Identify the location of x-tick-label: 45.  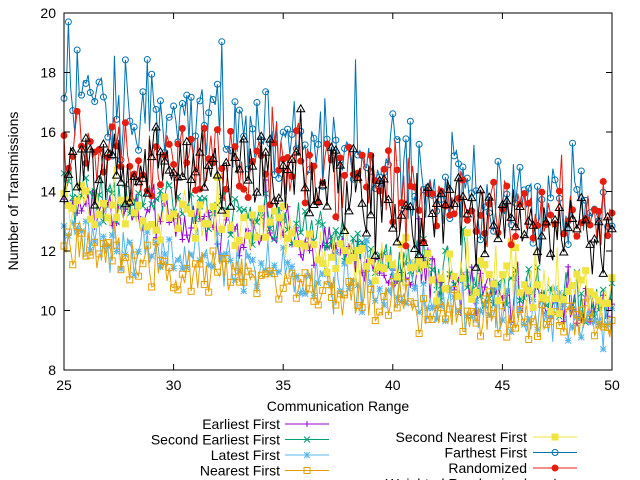
(503, 385).